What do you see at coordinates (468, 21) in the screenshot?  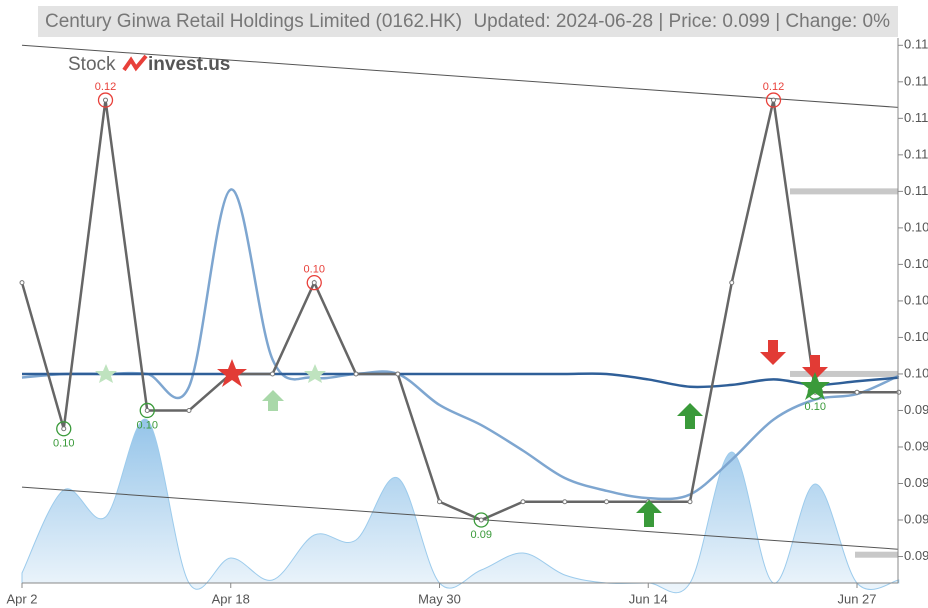 I see `title-bar` at bounding box center [468, 21].